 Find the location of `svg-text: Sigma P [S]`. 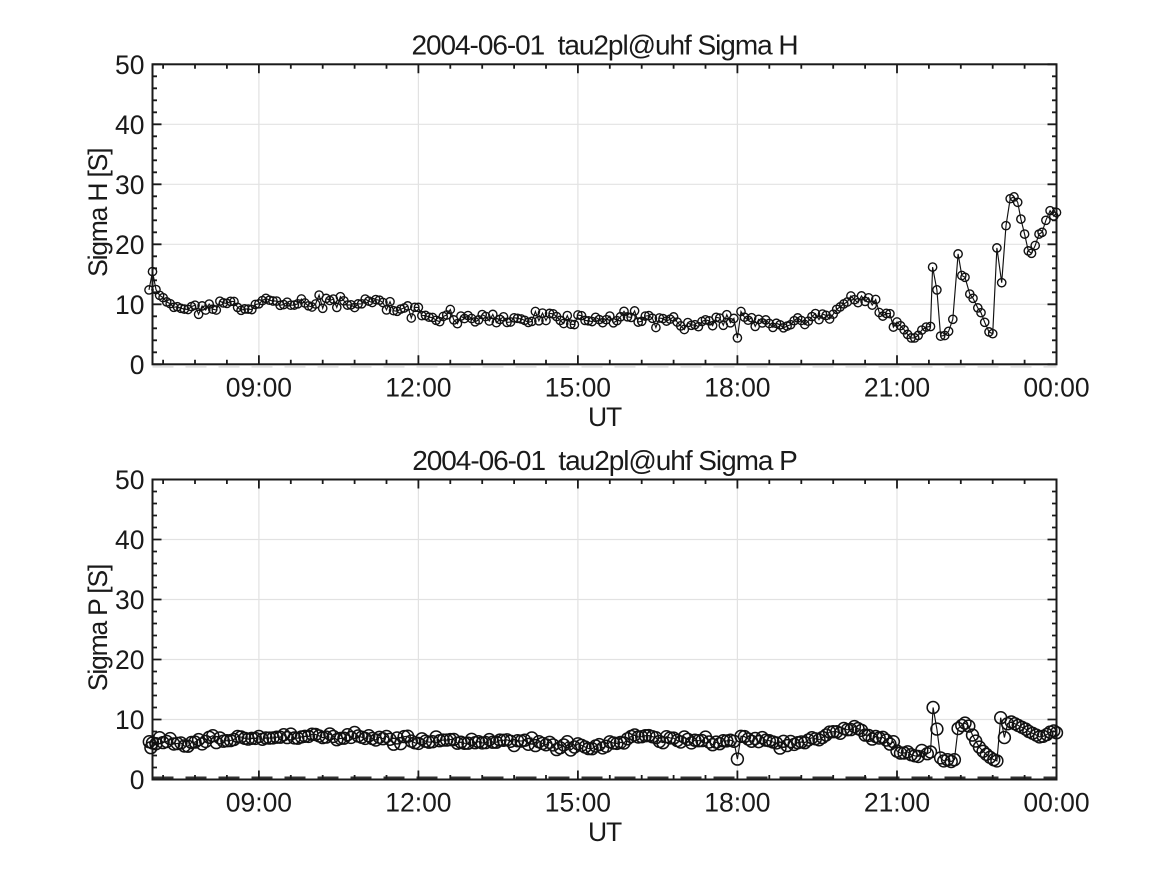

svg-text: Sigma P [S] is located at coordinates (98, 628).